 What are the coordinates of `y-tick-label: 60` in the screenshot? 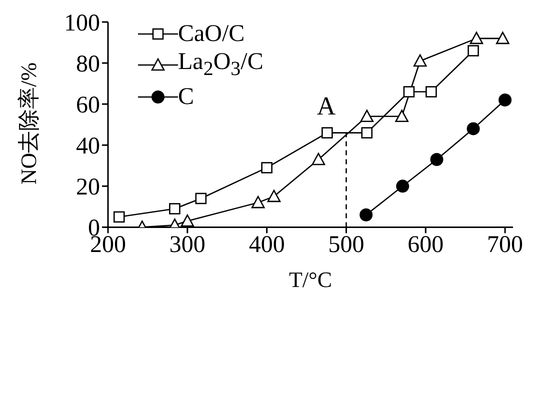 It's located at (88, 105).